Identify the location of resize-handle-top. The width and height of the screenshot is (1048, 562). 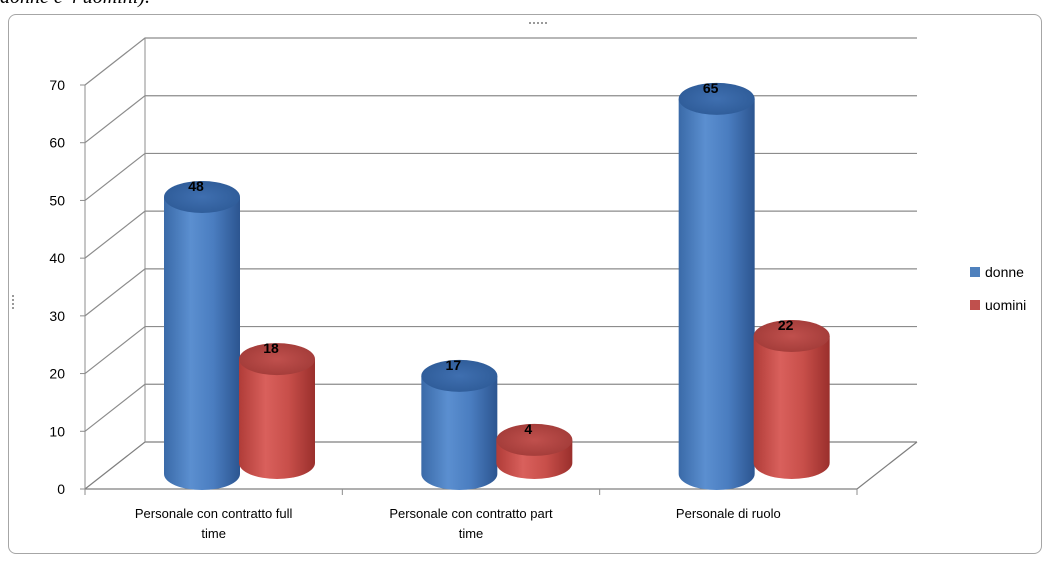
(538, 25).